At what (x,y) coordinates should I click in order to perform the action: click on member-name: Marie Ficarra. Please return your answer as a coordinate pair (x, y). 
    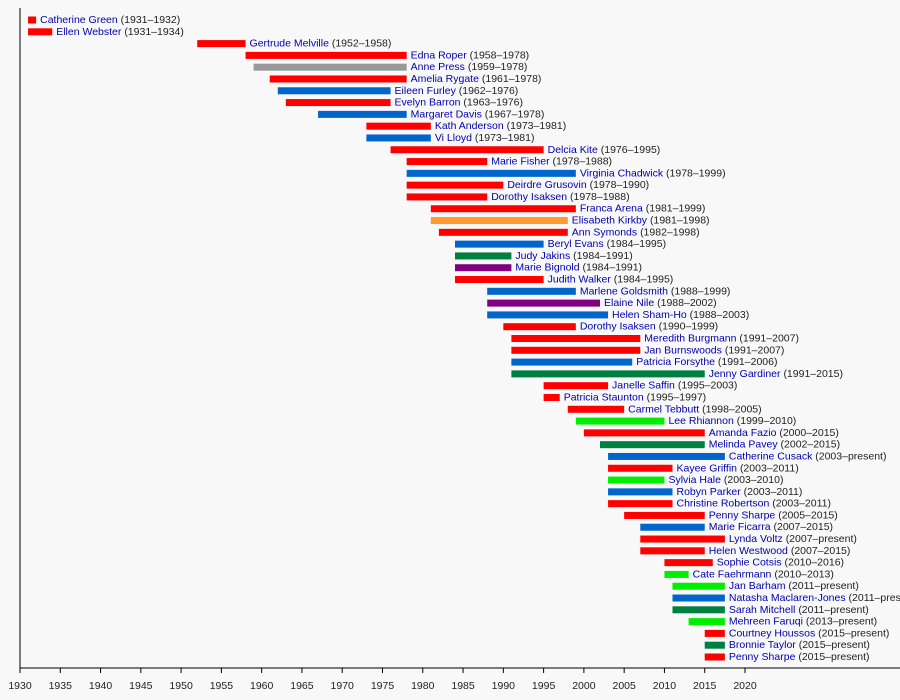
    Looking at the image, I should click on (740, 527).